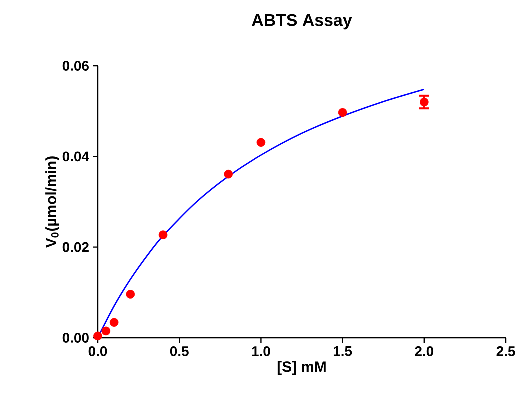 This screenshot has height=413, width=531. Describe the element at coordinates (506, 351) in the screenshot. I see `x-tick-label: 2.5` at that location.